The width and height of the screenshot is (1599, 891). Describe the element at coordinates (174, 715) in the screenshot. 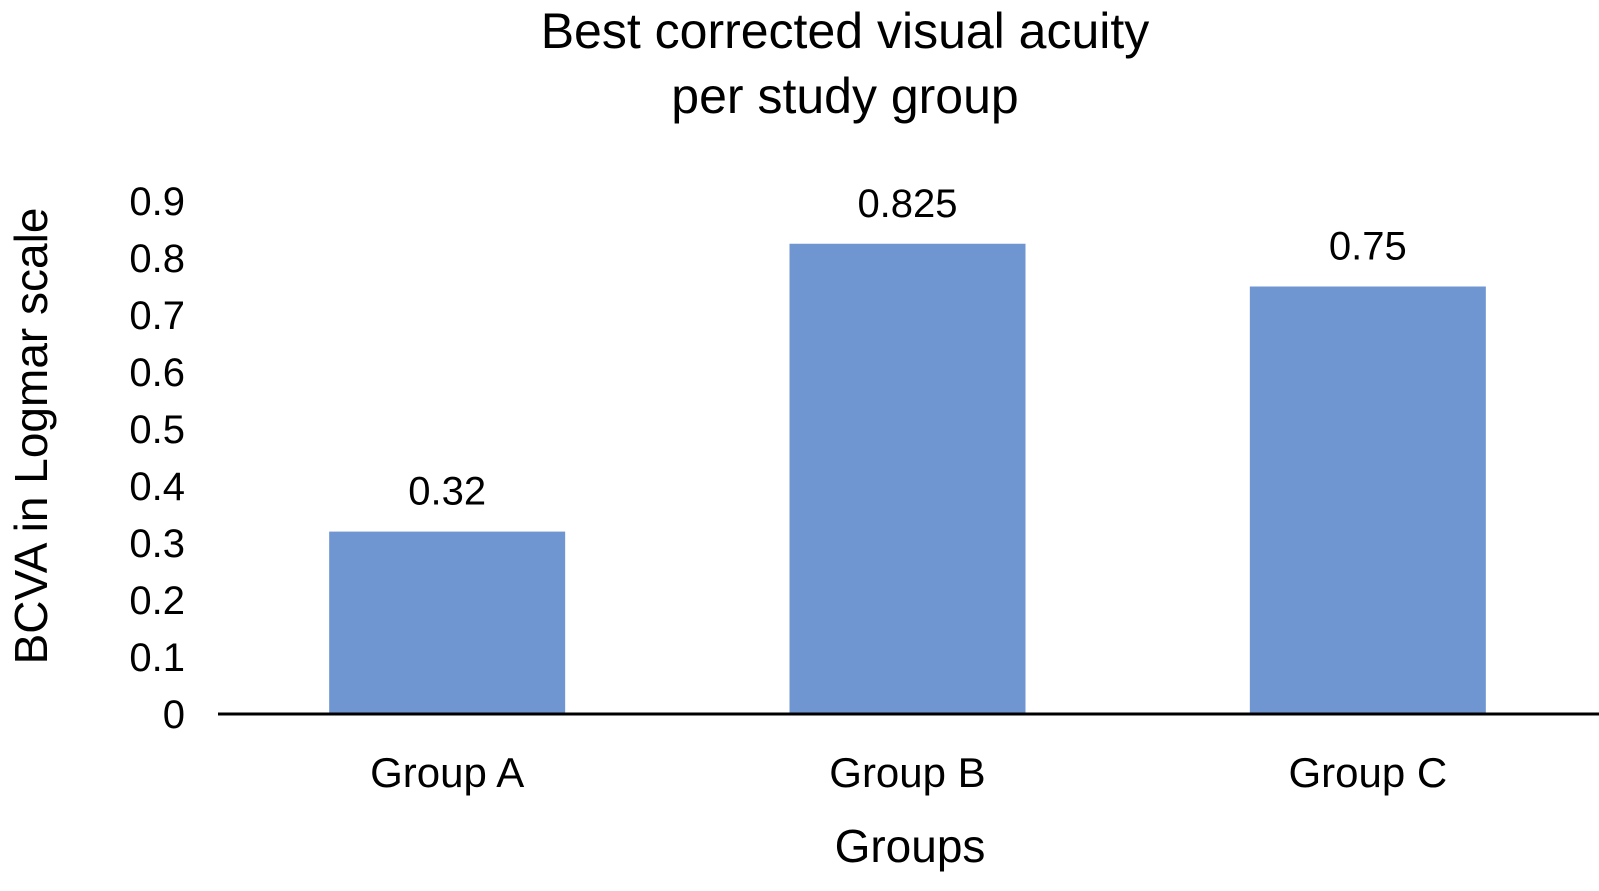

I see `y-tick-label: 0` at that location.